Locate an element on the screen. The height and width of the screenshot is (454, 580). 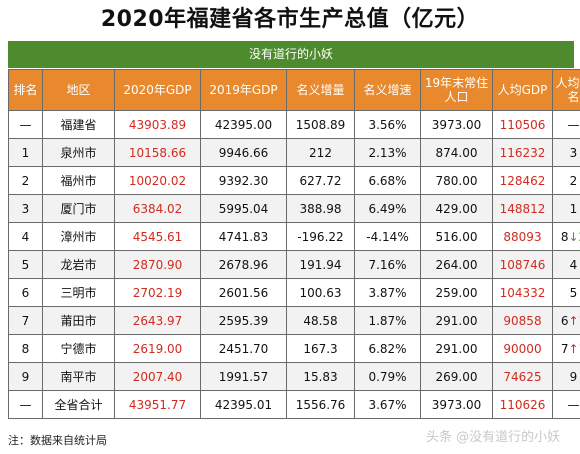
cell-per-capita-rank-value: 6 is located at coordinates (564, 320).